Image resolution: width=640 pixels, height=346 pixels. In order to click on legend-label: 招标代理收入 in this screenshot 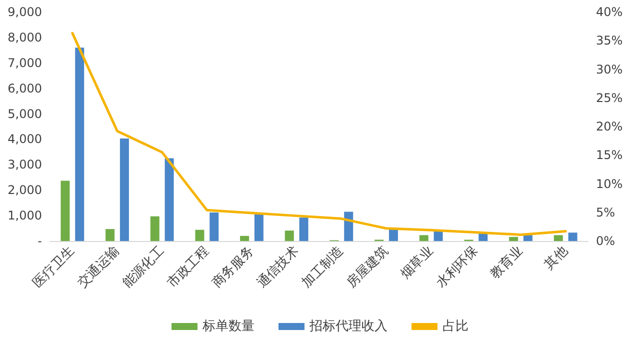, I will do `click(348, 326)`.